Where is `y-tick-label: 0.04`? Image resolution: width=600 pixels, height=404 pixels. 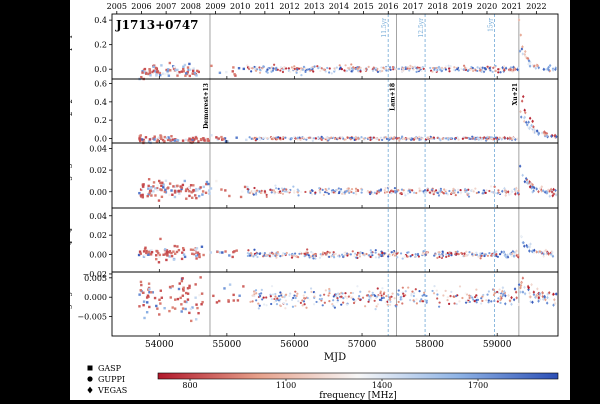 y-tick-label: 0.04 is located at coordinates (98, 216).